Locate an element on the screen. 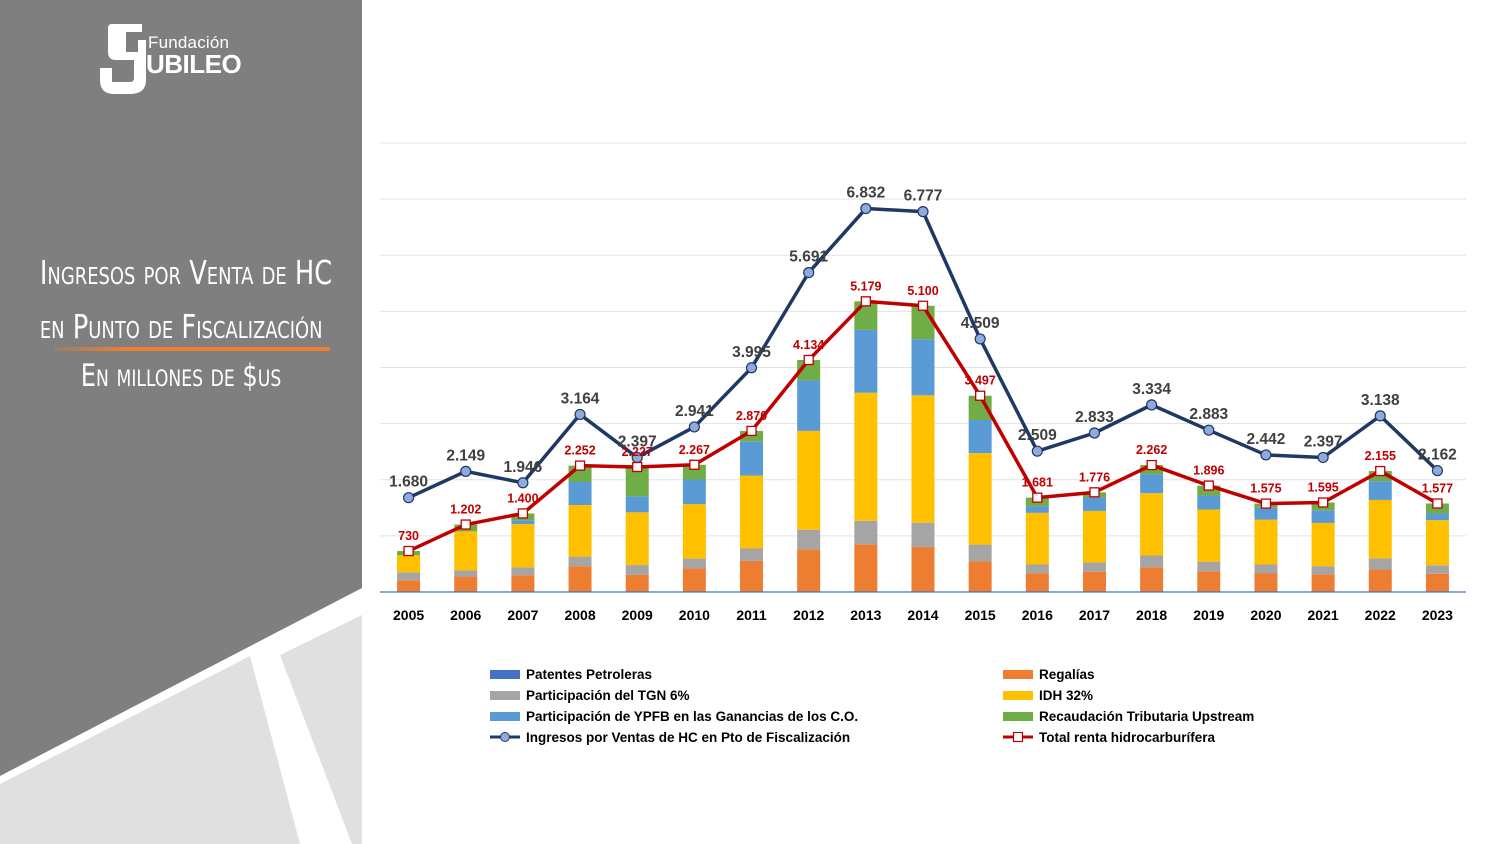 This screenshot has width=1500, height=844. bar-regalias-2007 is located at coordinates (523, 583).